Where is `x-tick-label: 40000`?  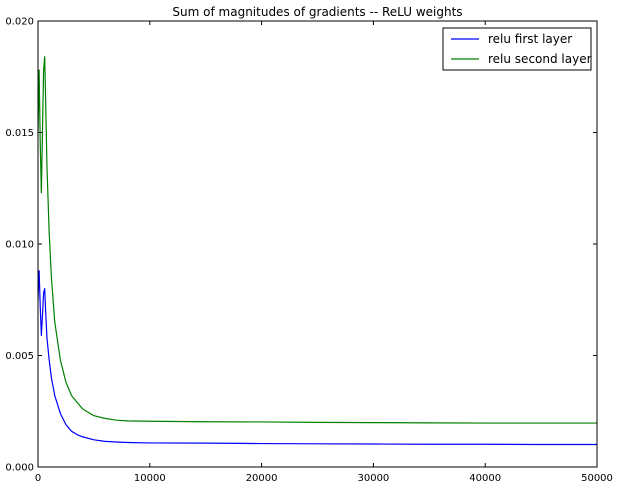
x-tick-label: 40000 is located at coordinates (485, 478).